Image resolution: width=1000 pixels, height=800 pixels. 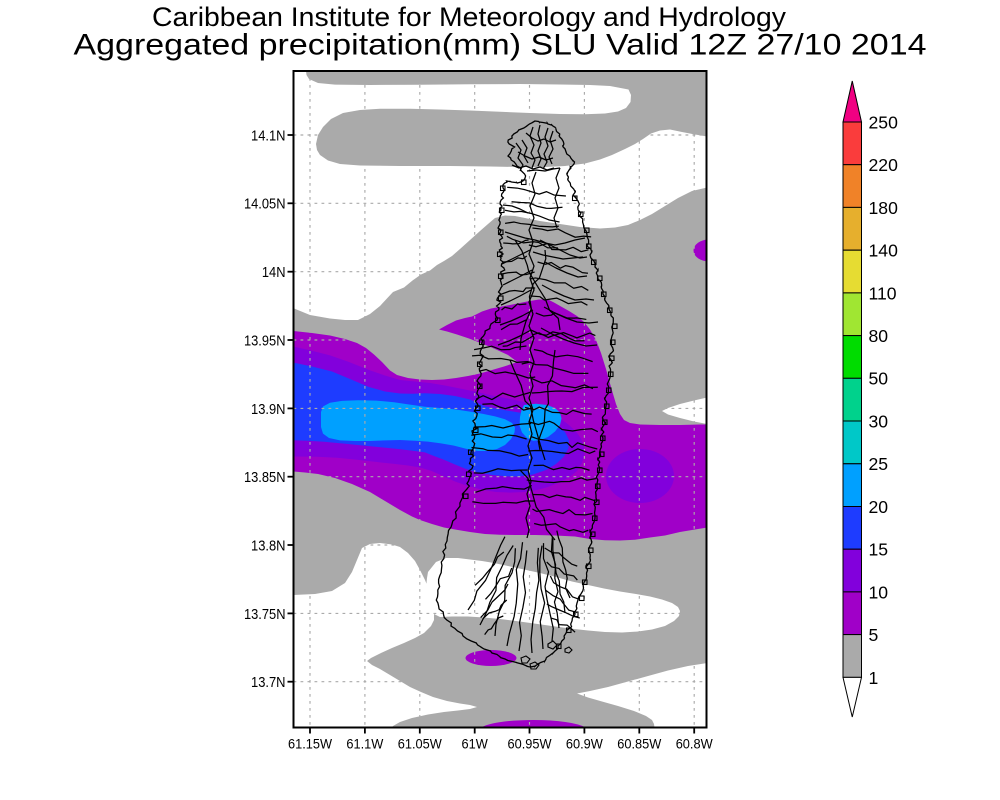 What do you see at coordinates (268, 546) in the screenshot?
I see `svg-text: 13.8N` at bounding box center [268, 546].